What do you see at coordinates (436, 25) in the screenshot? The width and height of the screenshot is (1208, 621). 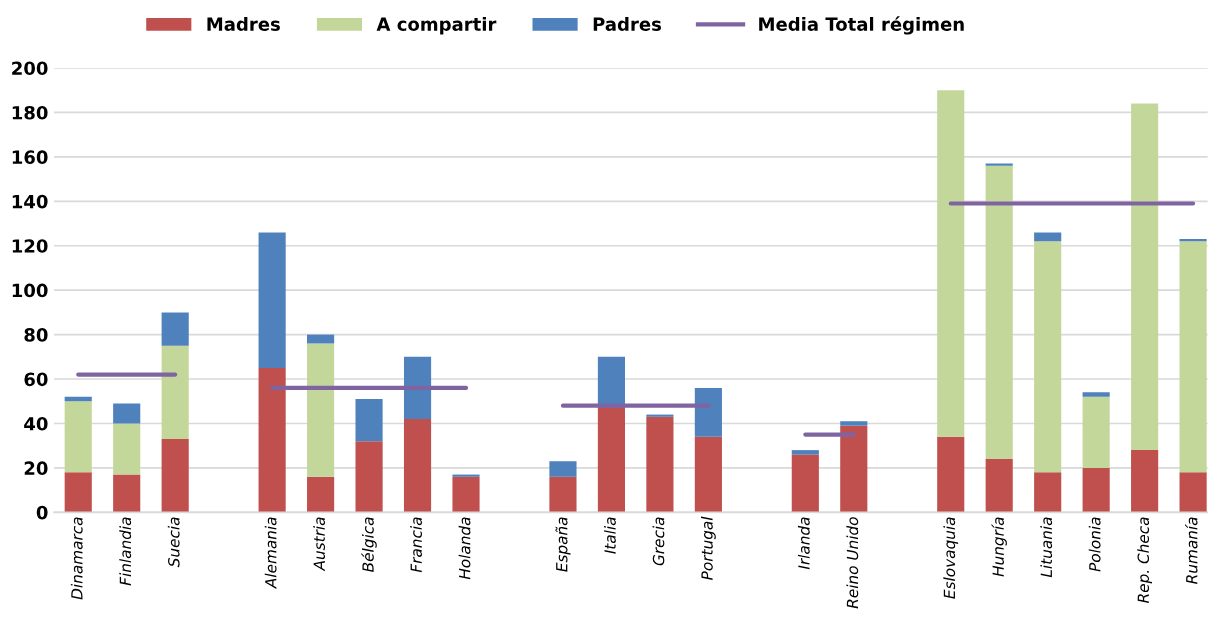 I see `legend-label: A compartir` at bounding box center [436, 25].